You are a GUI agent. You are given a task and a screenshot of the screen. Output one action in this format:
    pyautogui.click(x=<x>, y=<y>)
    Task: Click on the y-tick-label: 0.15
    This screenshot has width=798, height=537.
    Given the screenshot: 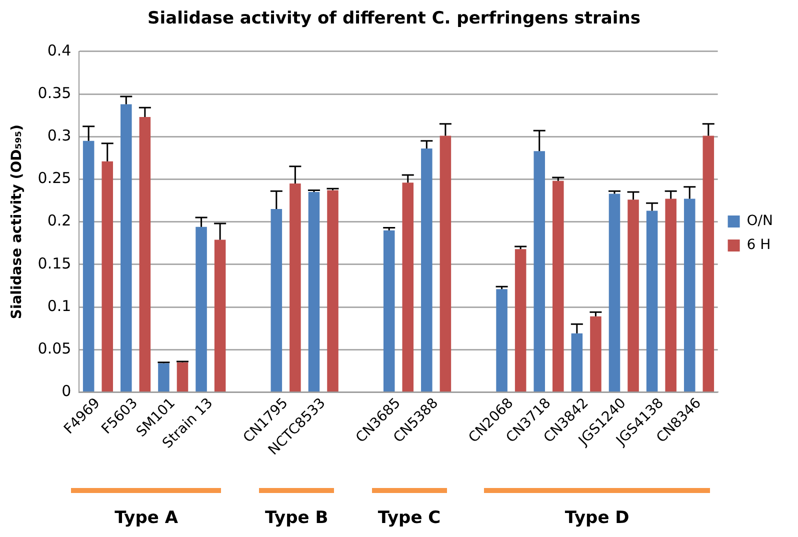 What is the action you would take?
    pyautogui.click(x=55, y=263)
    